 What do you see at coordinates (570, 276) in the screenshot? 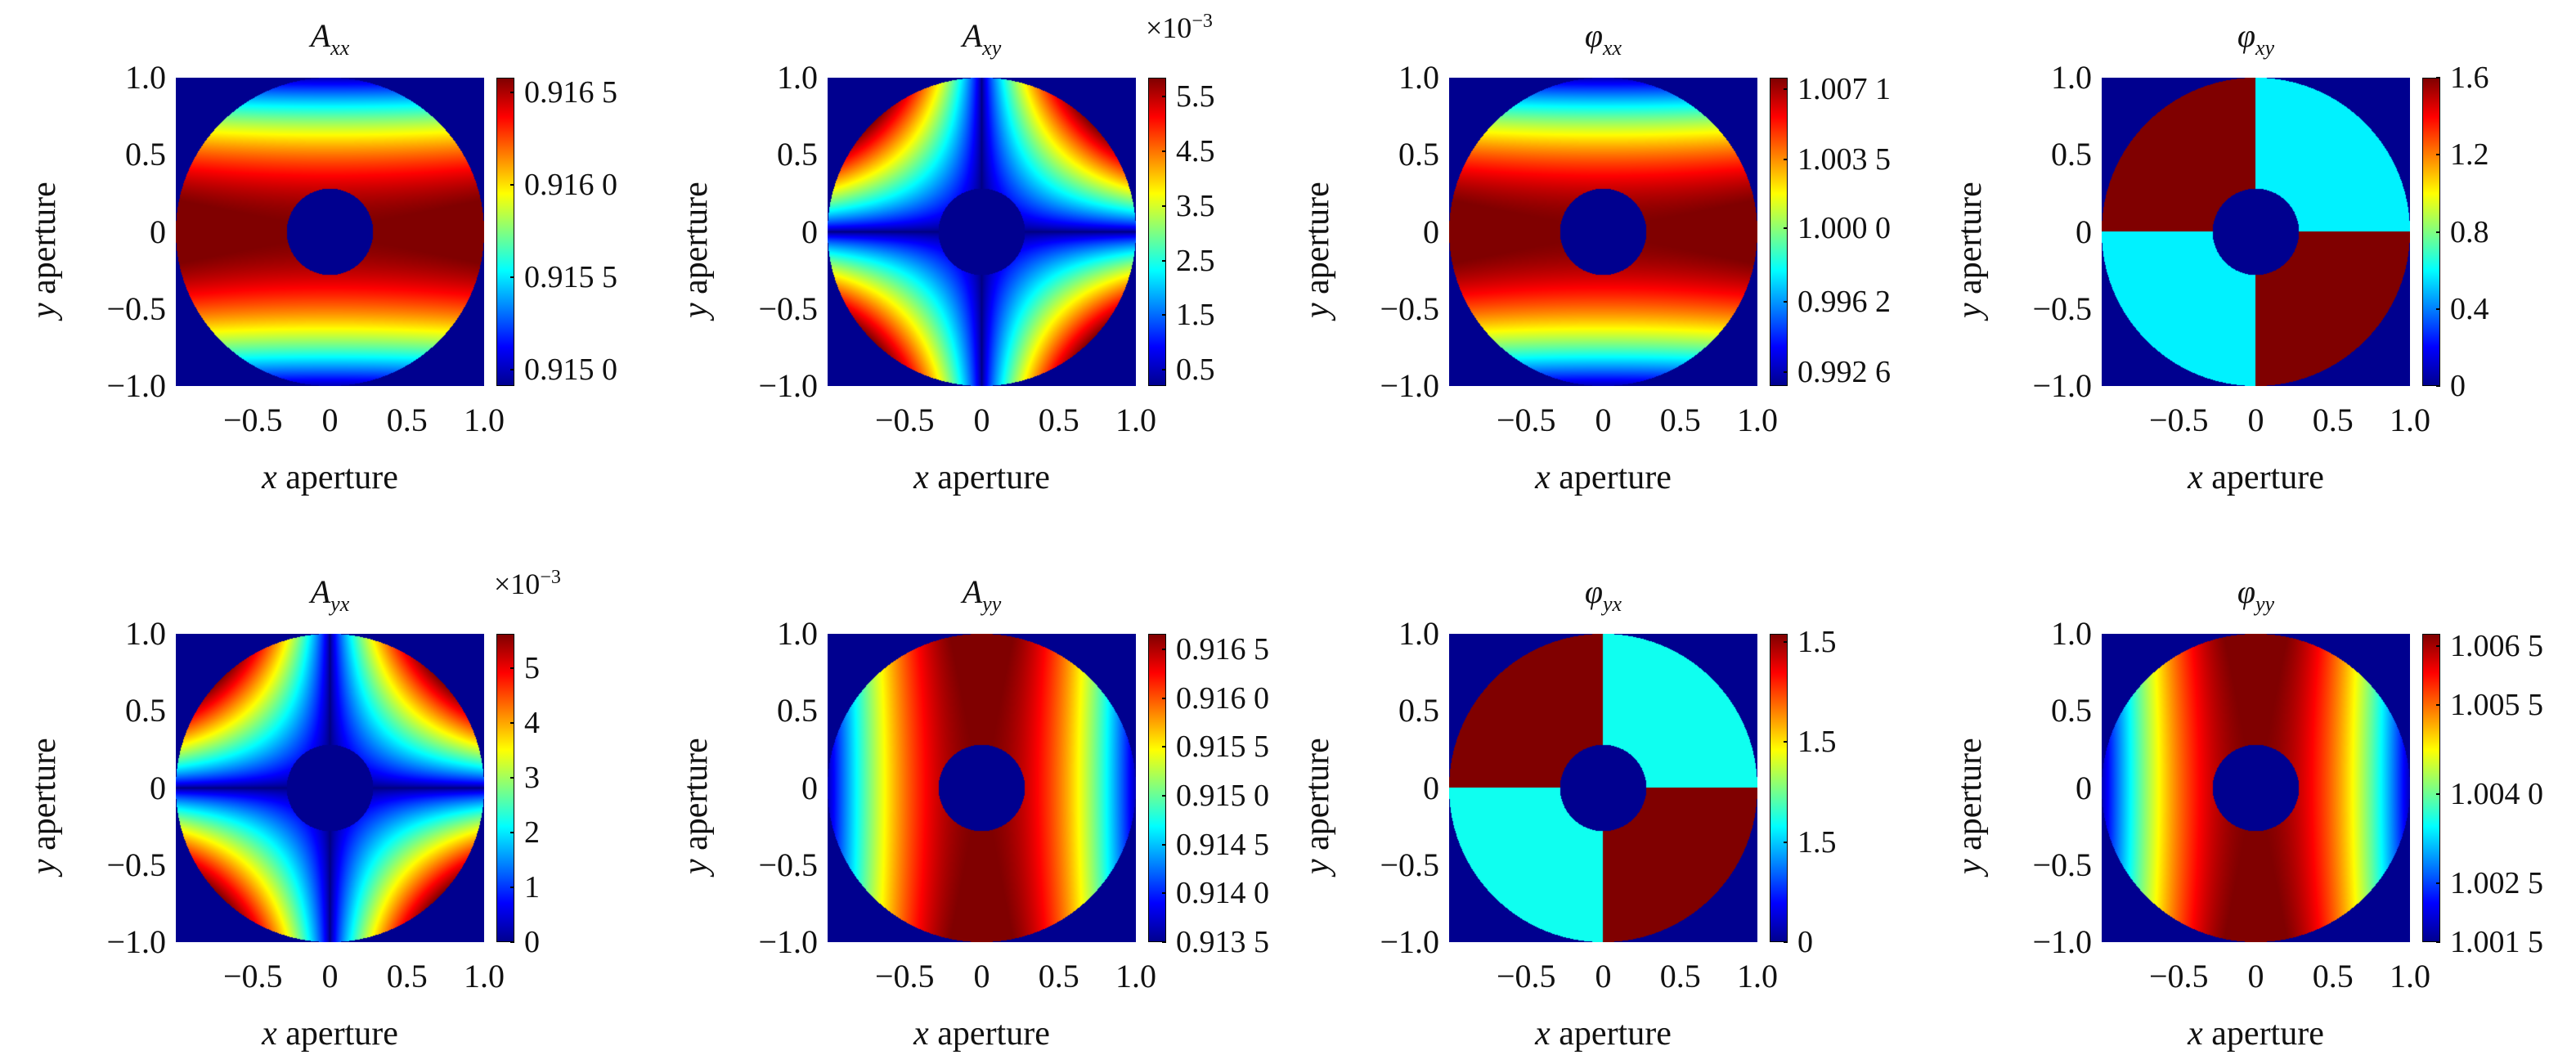
I see `colorbar-tick-label: 0.915 5` at bounding box center [570, 276].